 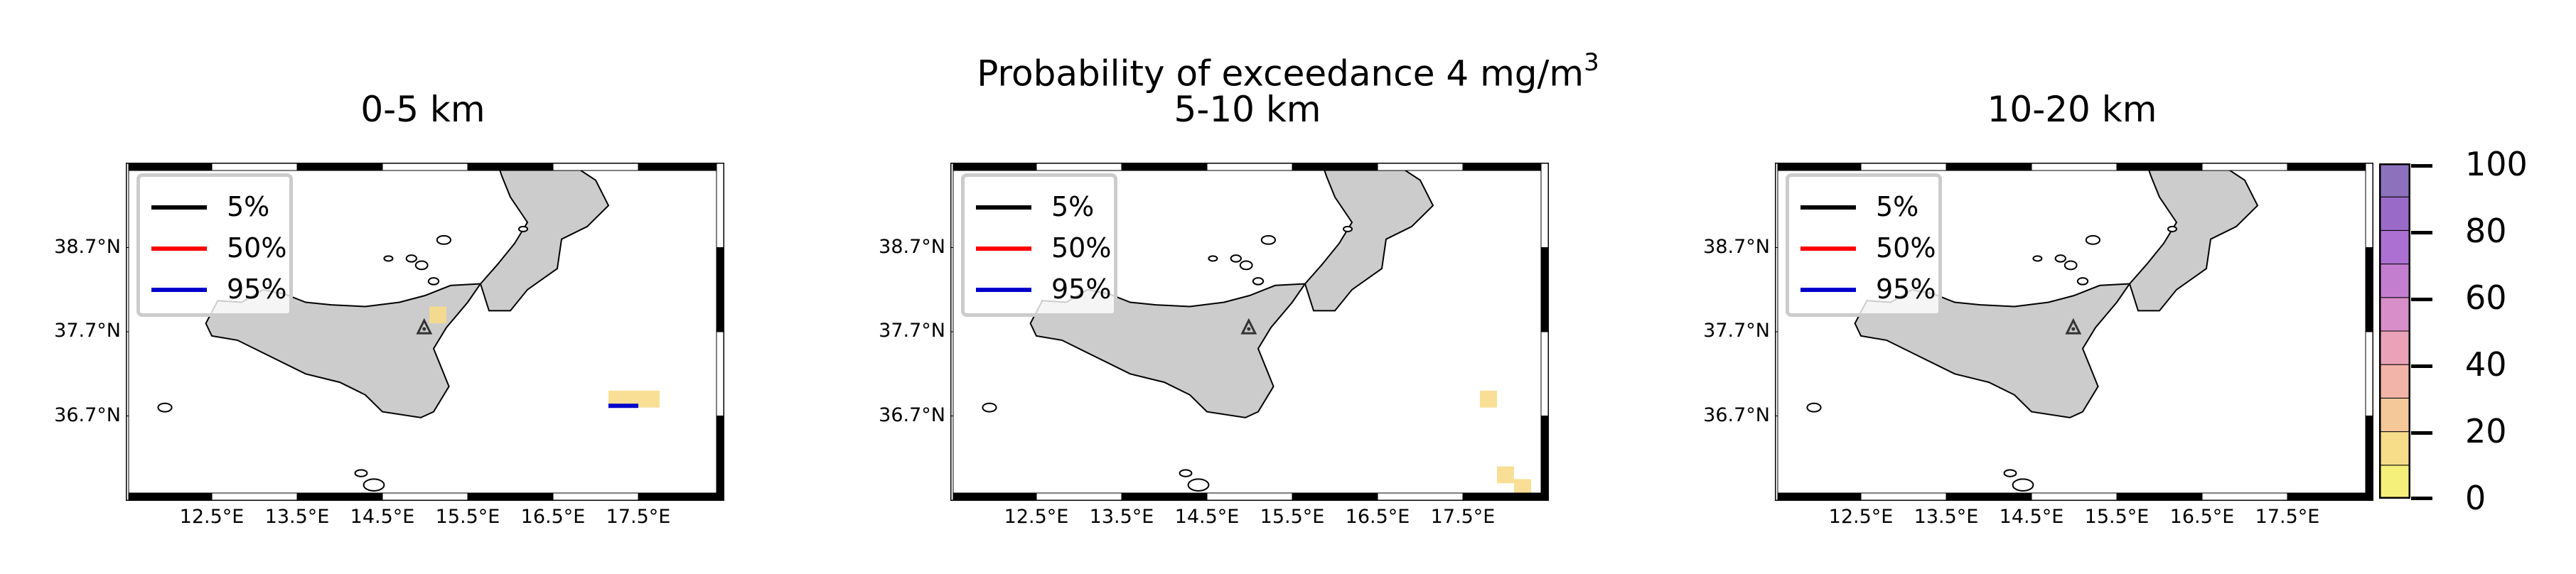 What do you see at coordinates (212, 517) in the screenshot?
I see `lon-tick-label: 12.5°E` at bounding box center [212, 517].